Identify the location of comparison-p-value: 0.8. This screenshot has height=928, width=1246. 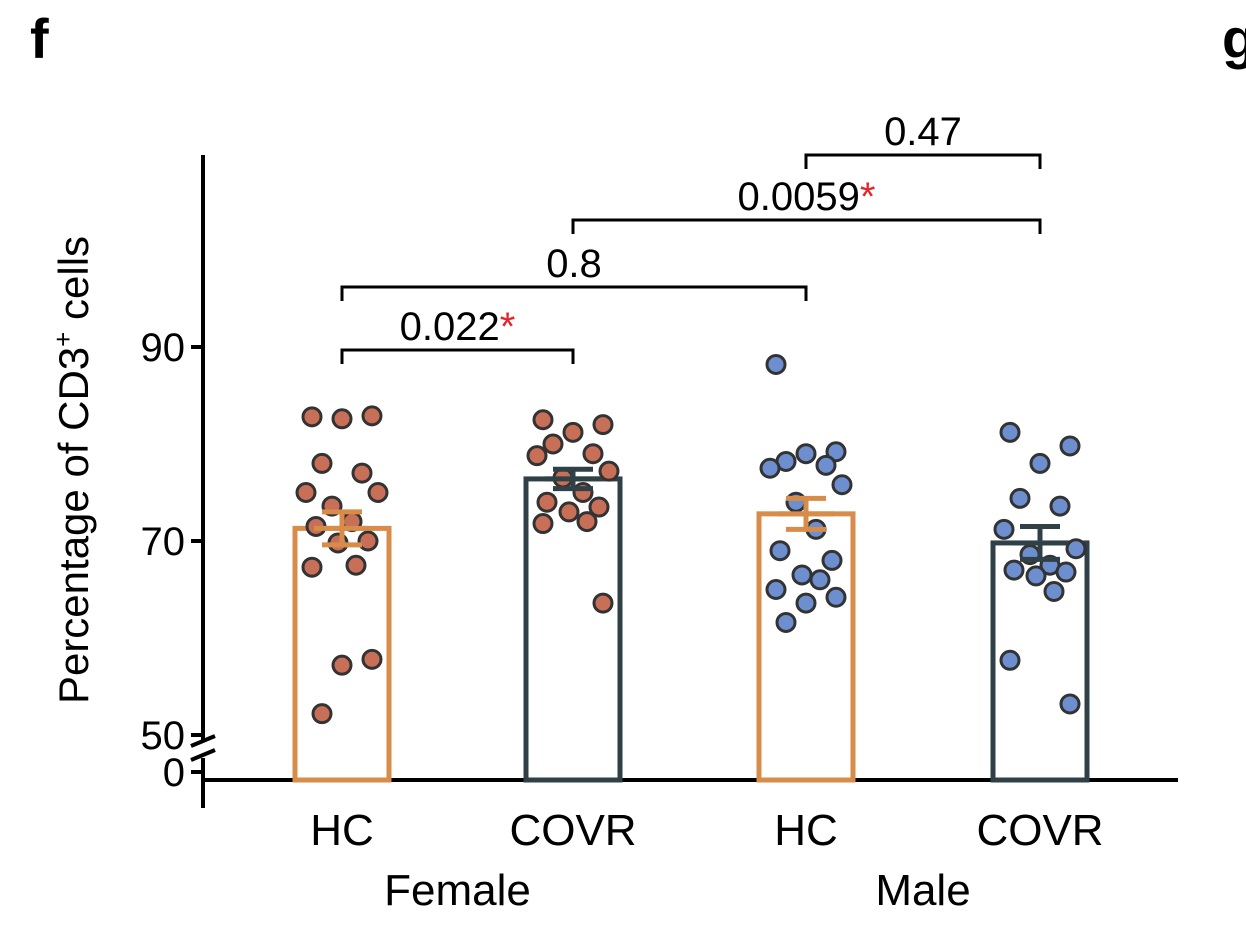
(574, 264).